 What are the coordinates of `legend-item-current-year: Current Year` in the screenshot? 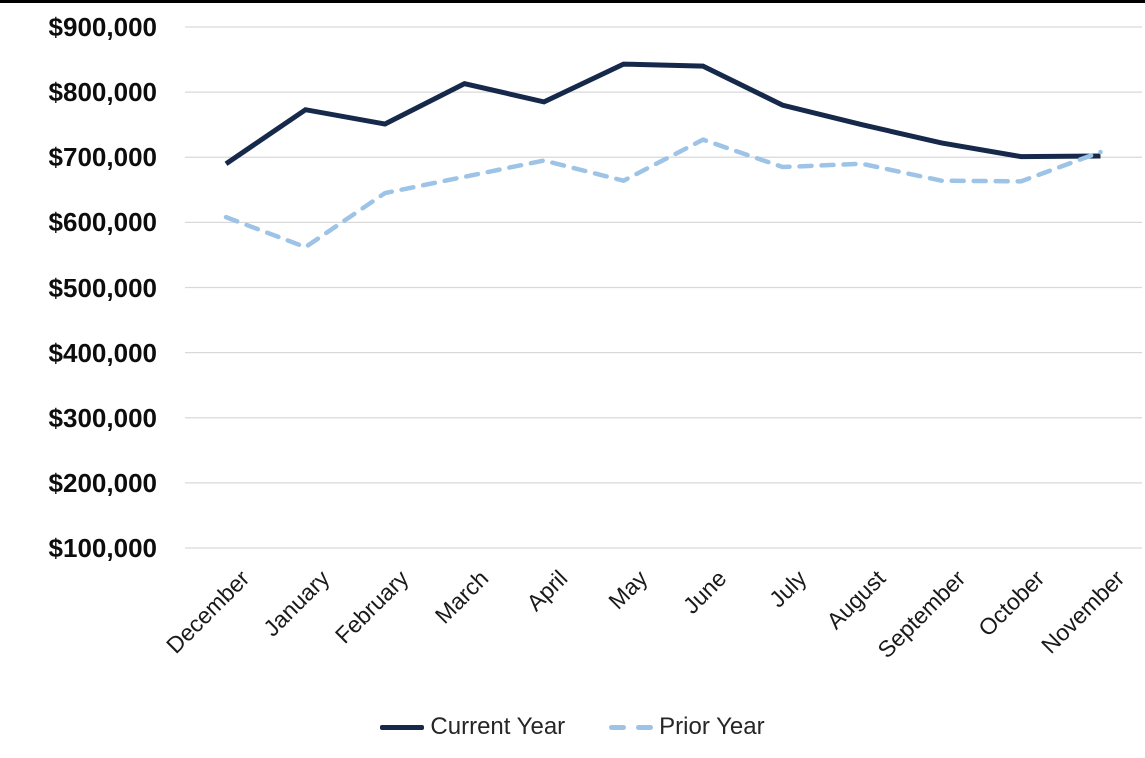 It's located at (472, 727).